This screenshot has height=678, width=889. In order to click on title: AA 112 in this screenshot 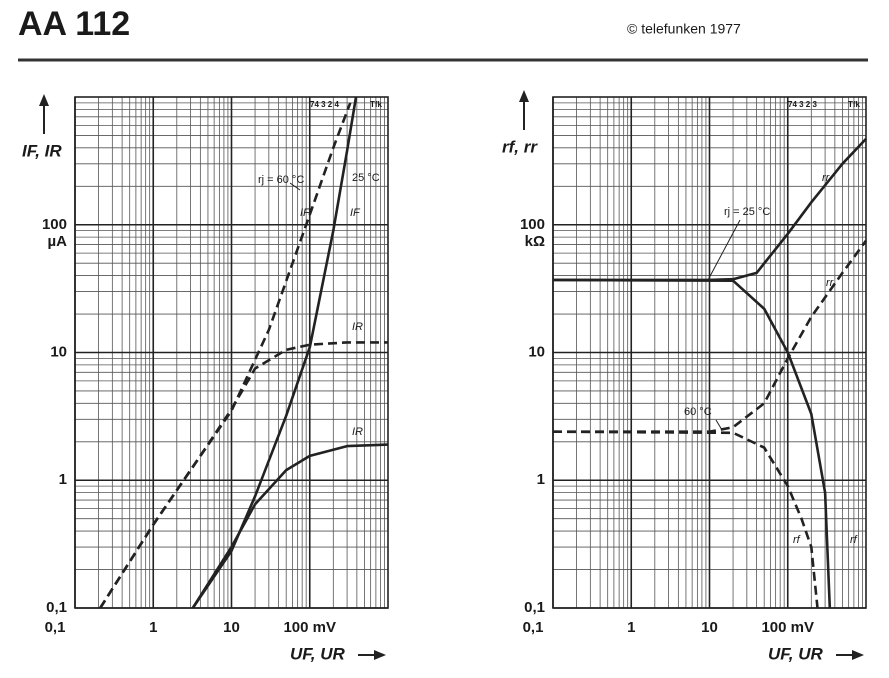, I will do `click(74, 24)`.